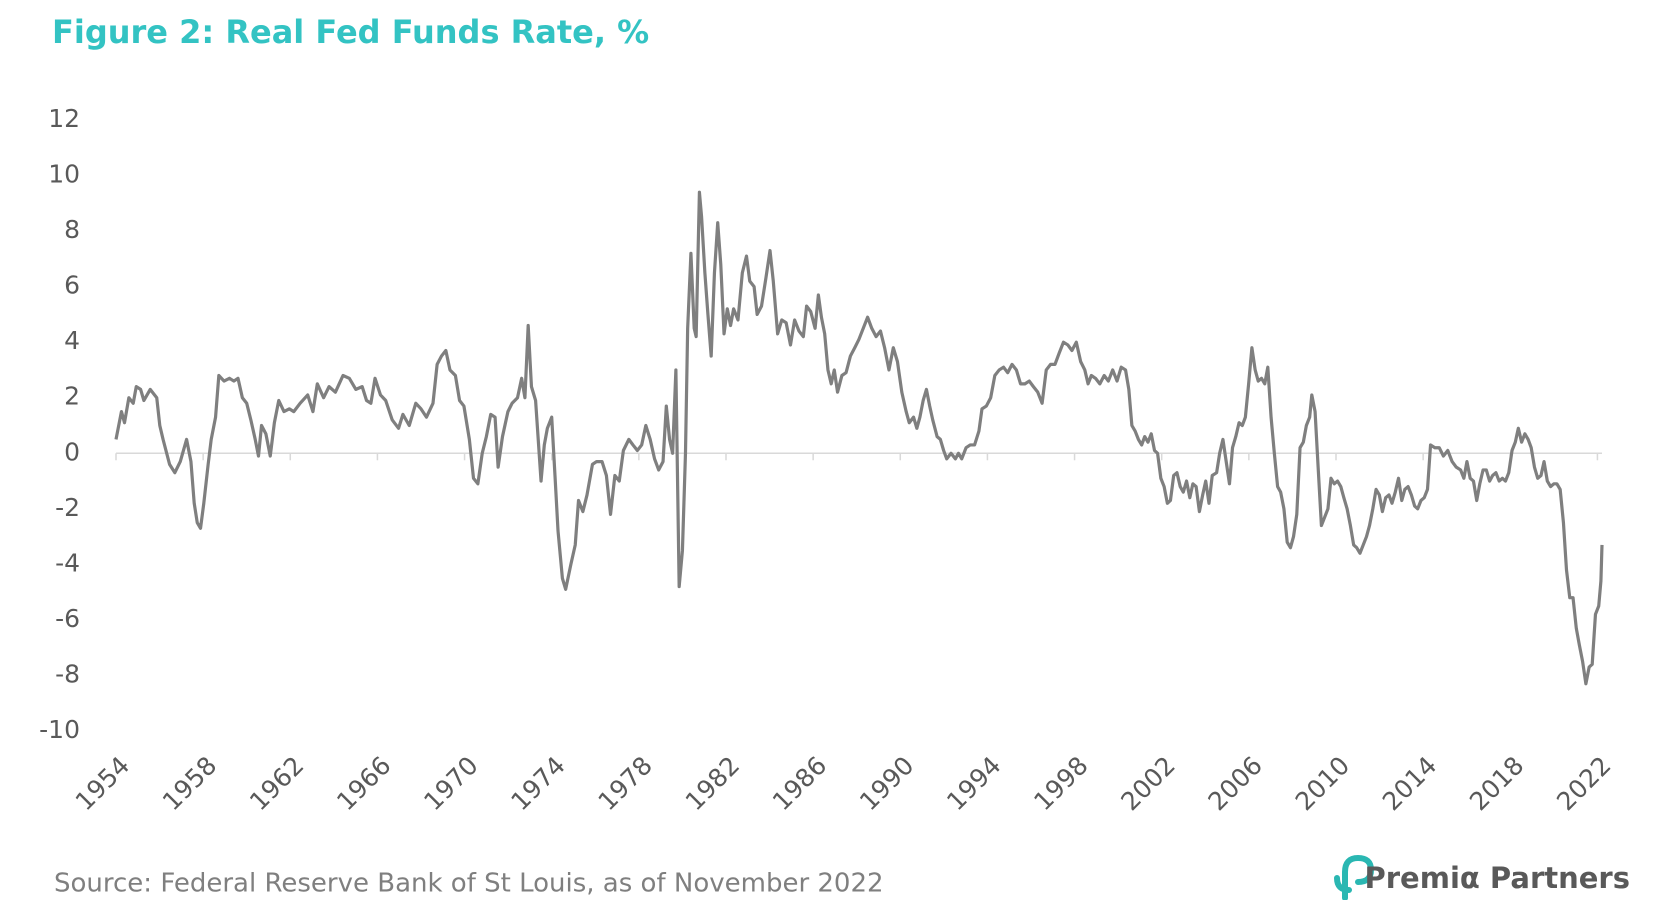 This screenshot has height=900, width=1660. Describe the element at coordinates (67, 507) in the screenshot. I see `y-tick-label: -2` at that location.